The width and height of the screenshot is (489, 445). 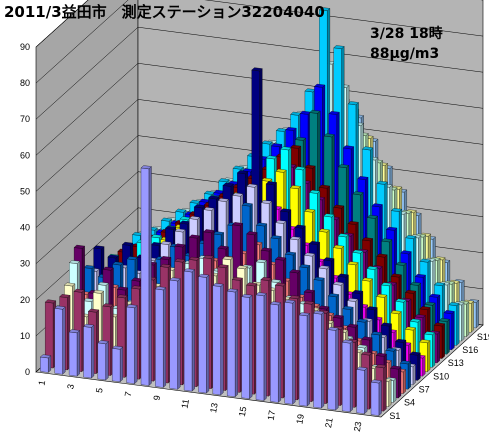 I want to click on x-tick-label: 23, so click(x=358, y=427).